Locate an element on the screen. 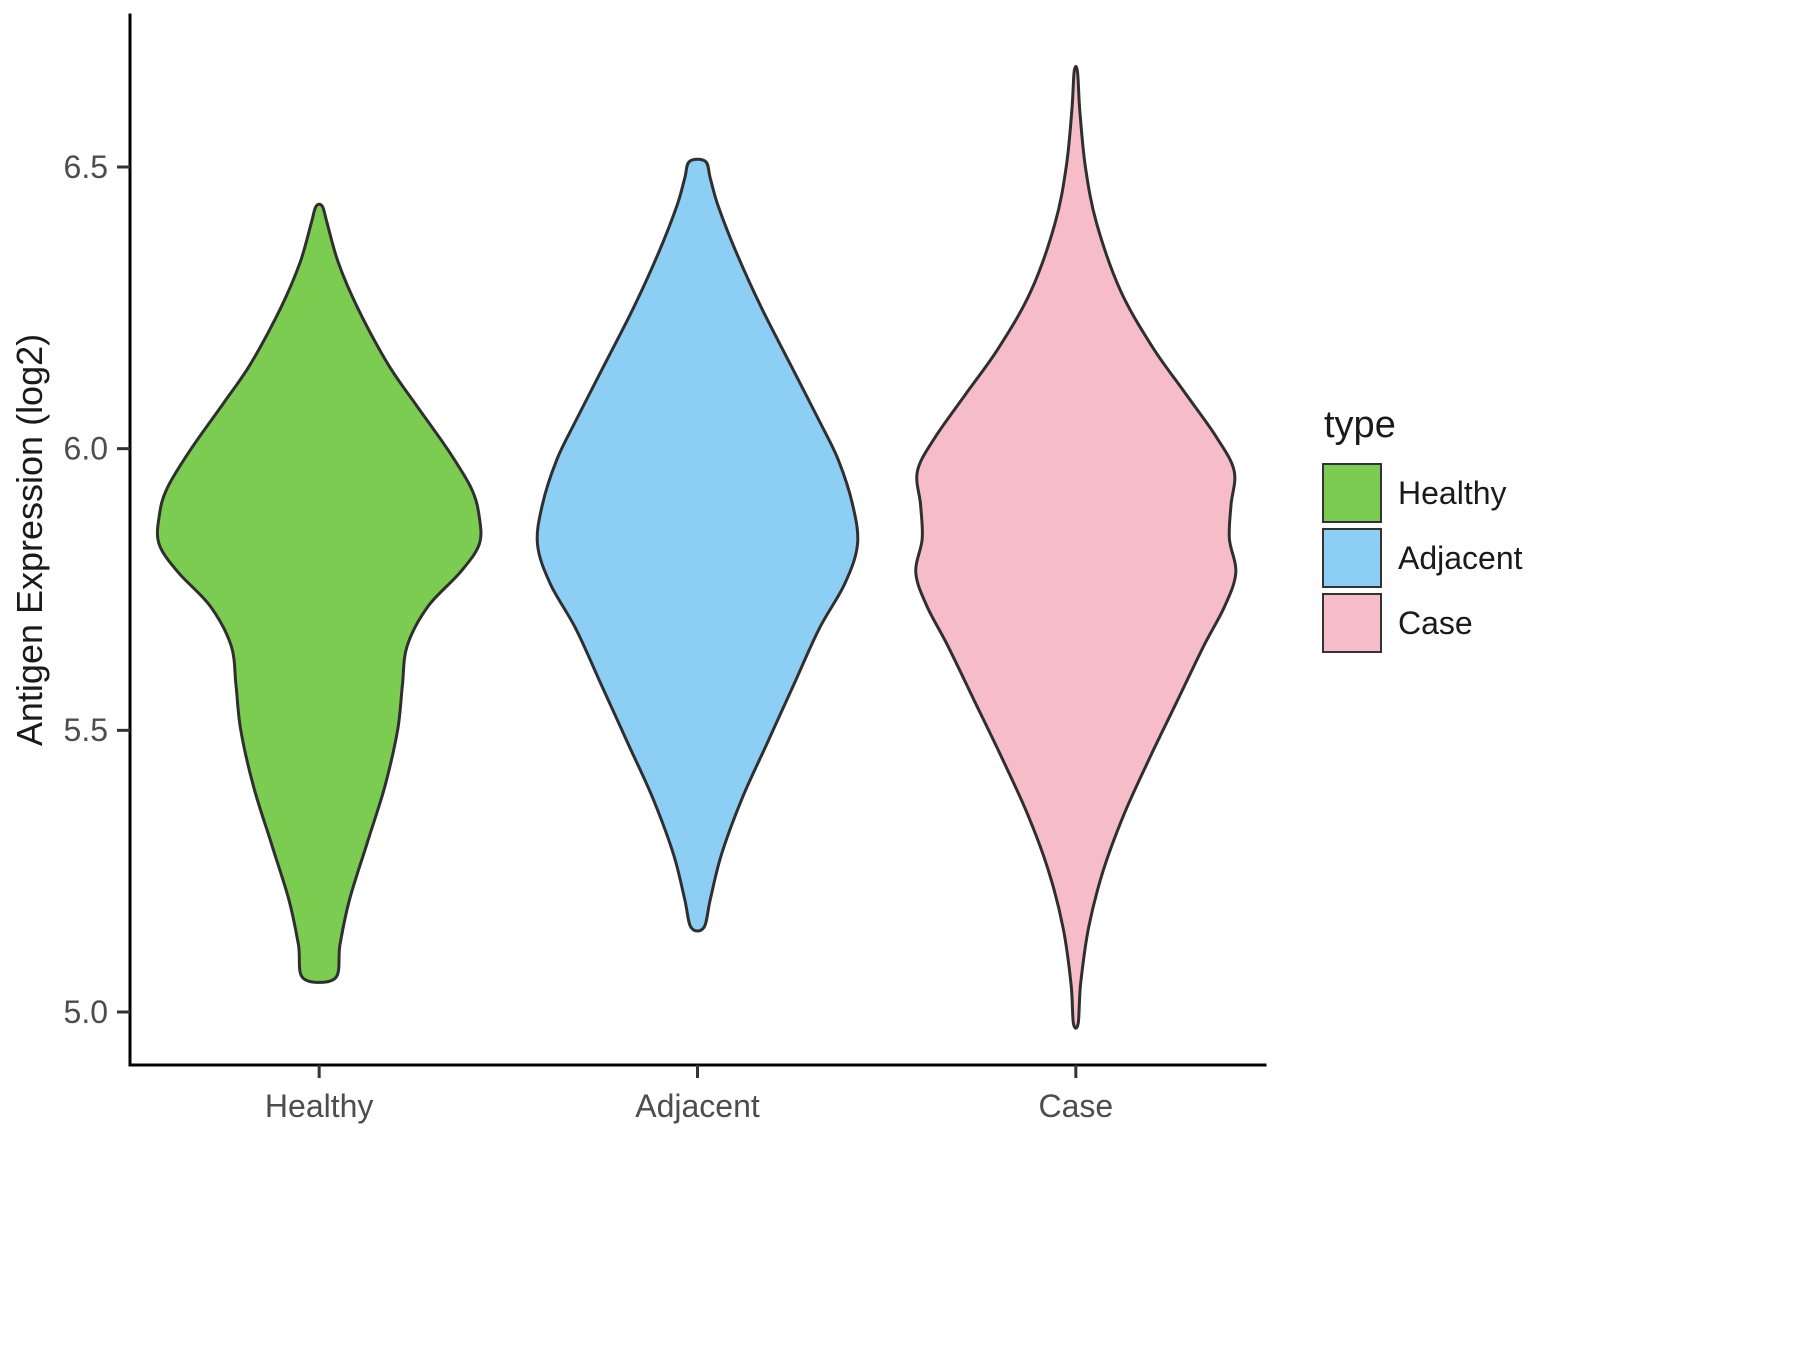 The height and width of the screenshot is (1350, 1800). violin-adjacent is located at coordinates (697, 545).